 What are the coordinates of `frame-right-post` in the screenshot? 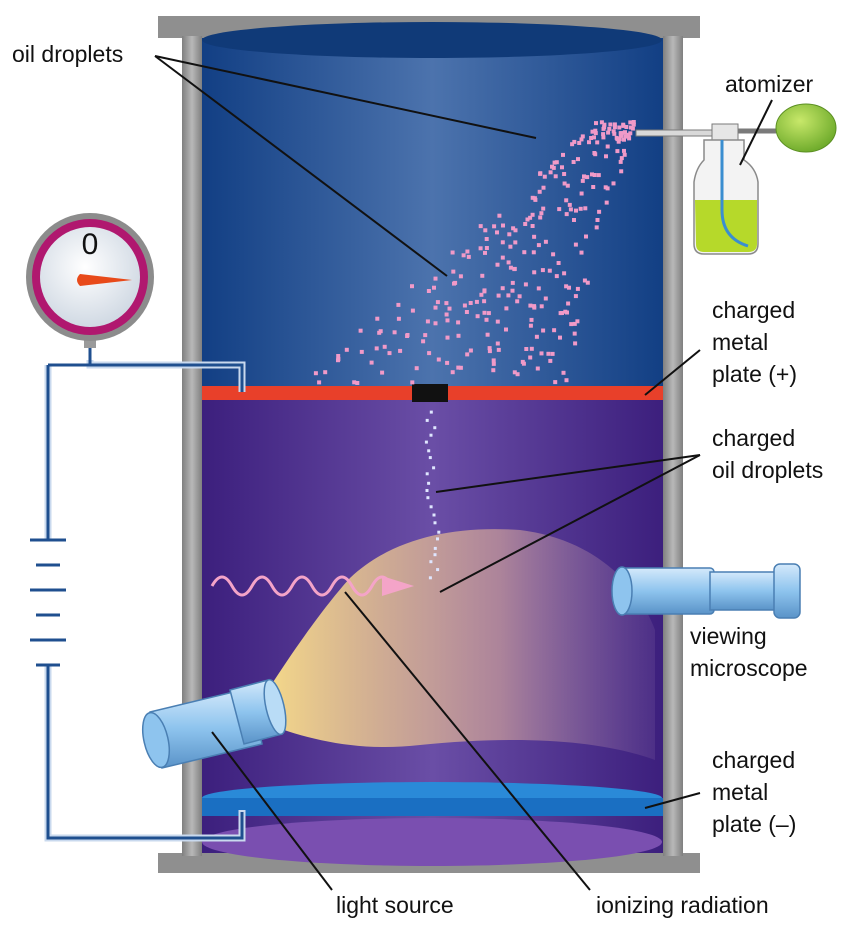 It's located at (673, 446).